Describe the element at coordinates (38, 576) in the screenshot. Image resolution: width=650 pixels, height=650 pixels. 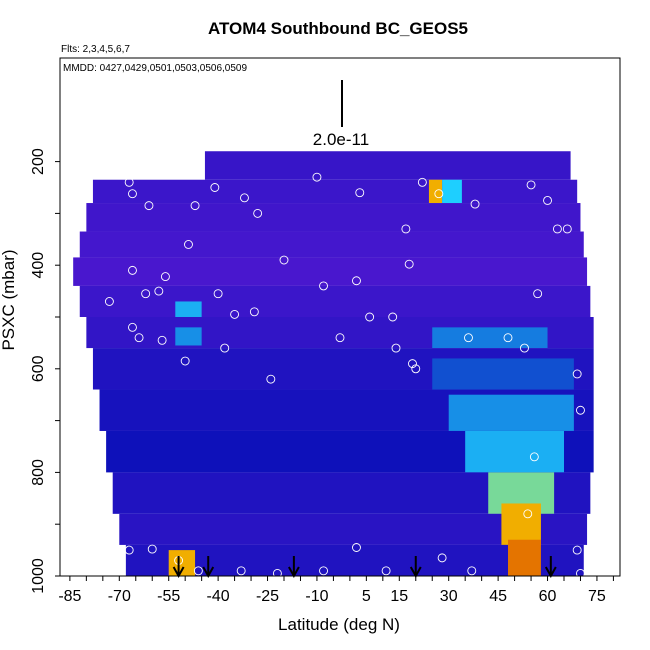
I see `y-tick-label: 1000` at that location.